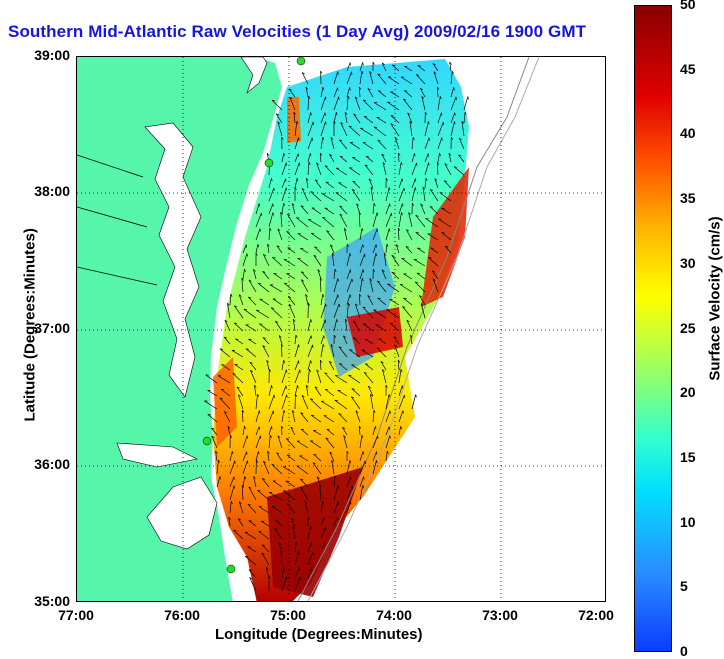 The height and width of the screenshot is (659, 724). What do you see at coordinates (688, 198) in the screenshot?
I see `colorbar-tick-label: 35` at bounding box center [688, 198].